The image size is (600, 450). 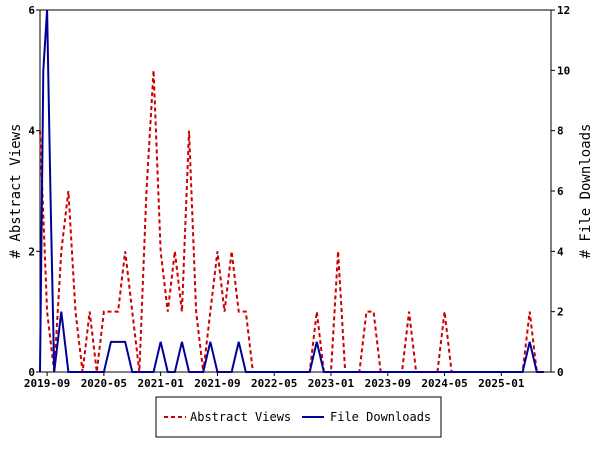 I want to click on x-tick-label: 2021-01, so click(x=160, y=383).